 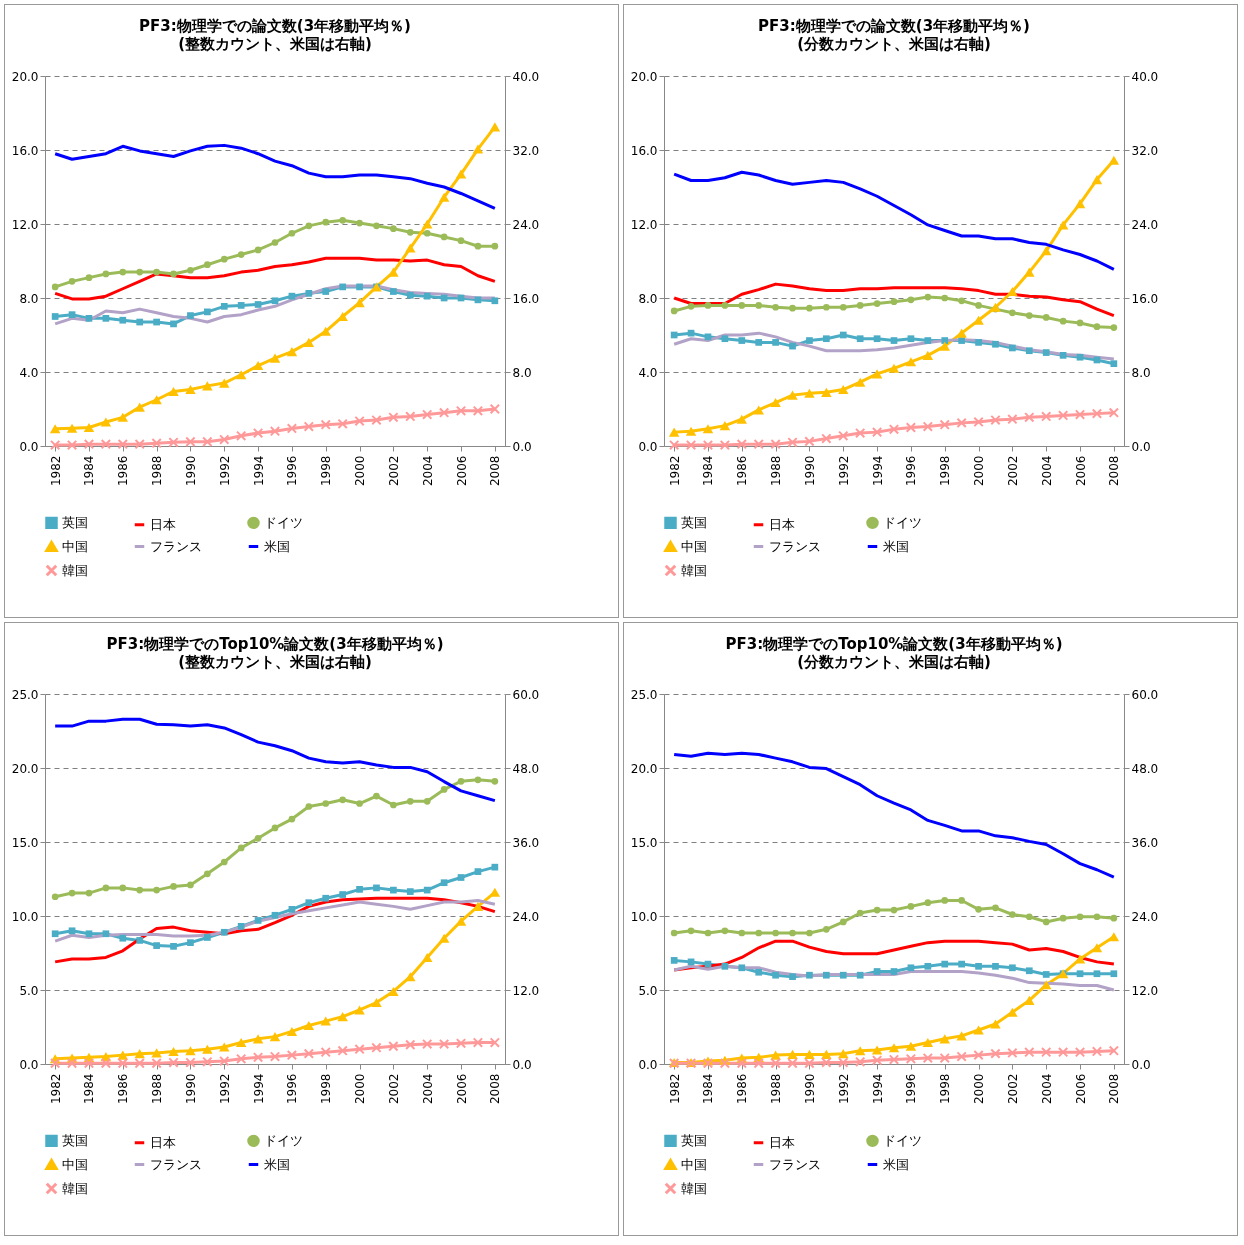 What do you see at coordinates (644, 916) in the screenshot?
I see `y-tick-label: 10.0` at bounding box center [644, 916].